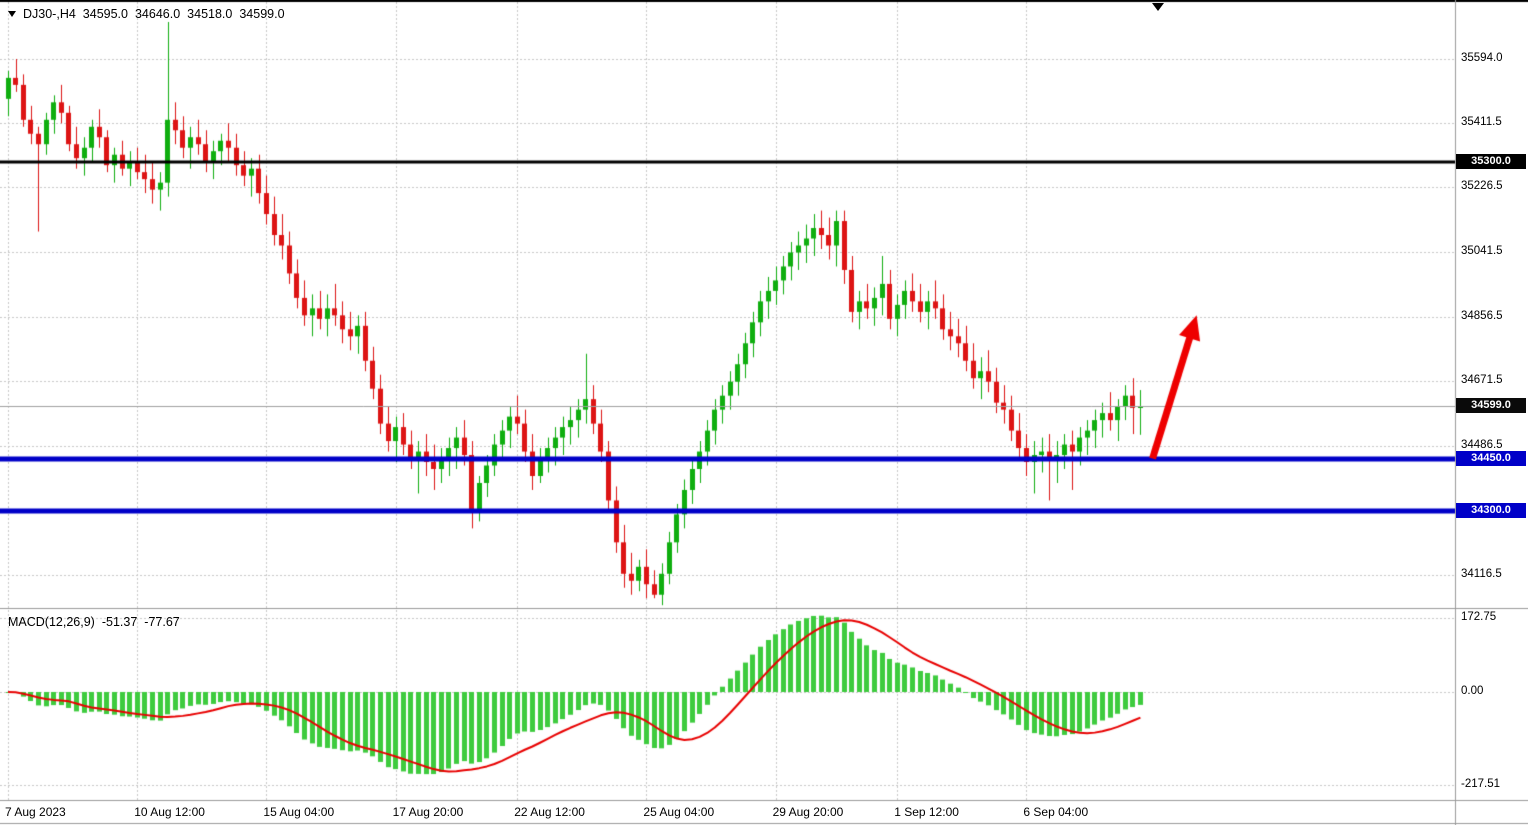 The height and width of the screenshot is (825, 1528). I want to click on price-axis-label: 34856.5, so click(1482, 315).